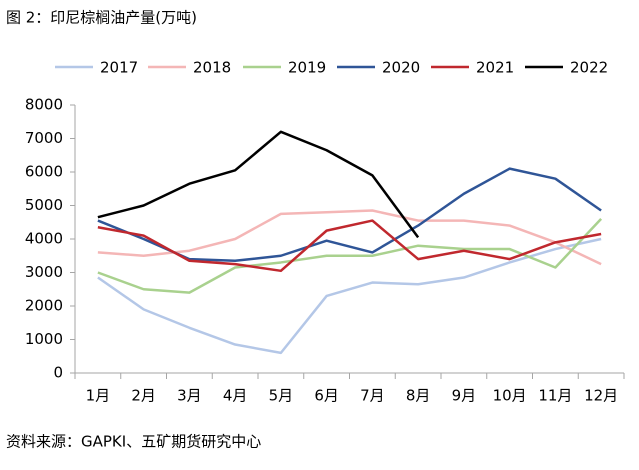 This screenshot has width=639, height=470. Describe the element at coordinates (235, 396) in the screenshot. I see `x-tick-label: 4月` at that location.